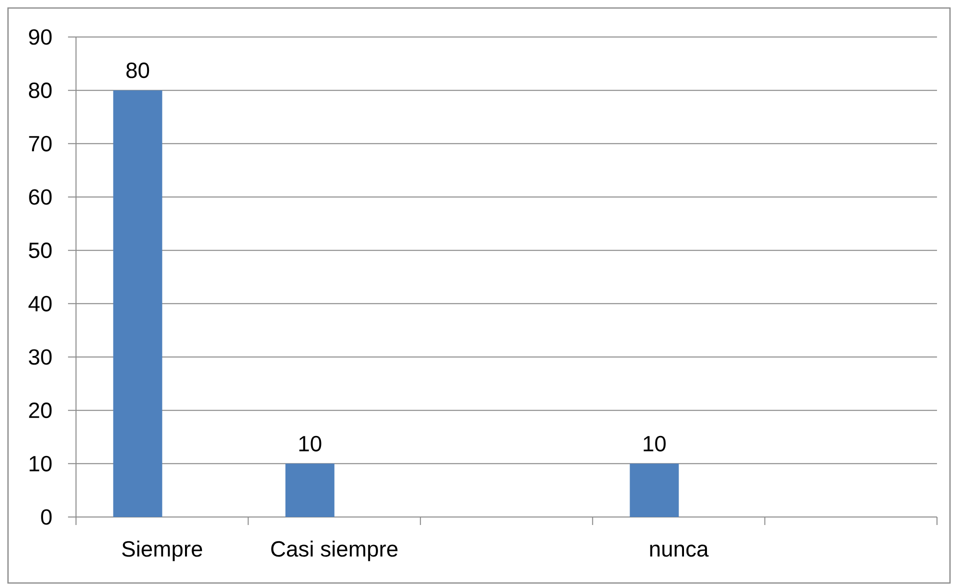  What do you see at coordinates (41, 464) in the screenshot?
I see `y-tick-label: 10` at bounding box center [41, 464].